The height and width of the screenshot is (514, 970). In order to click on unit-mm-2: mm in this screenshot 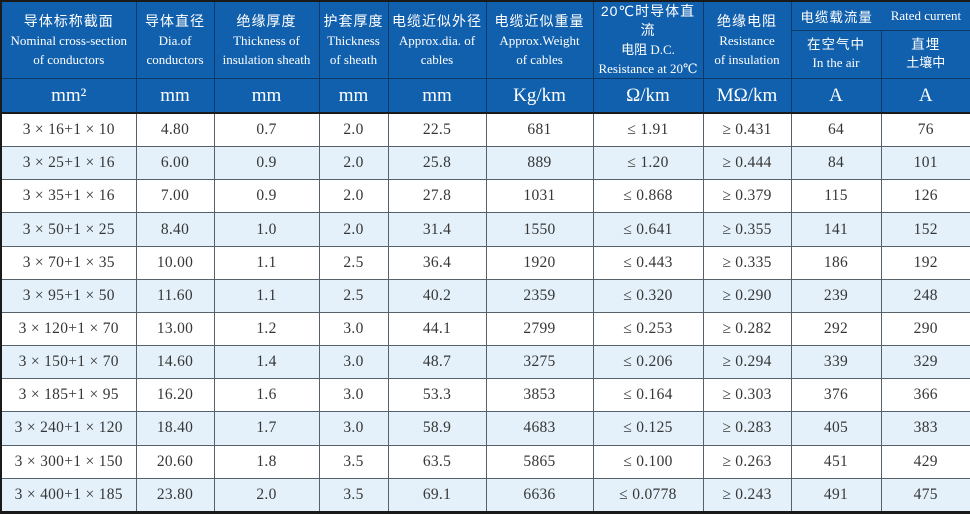, I will do `click(266, 96)`.